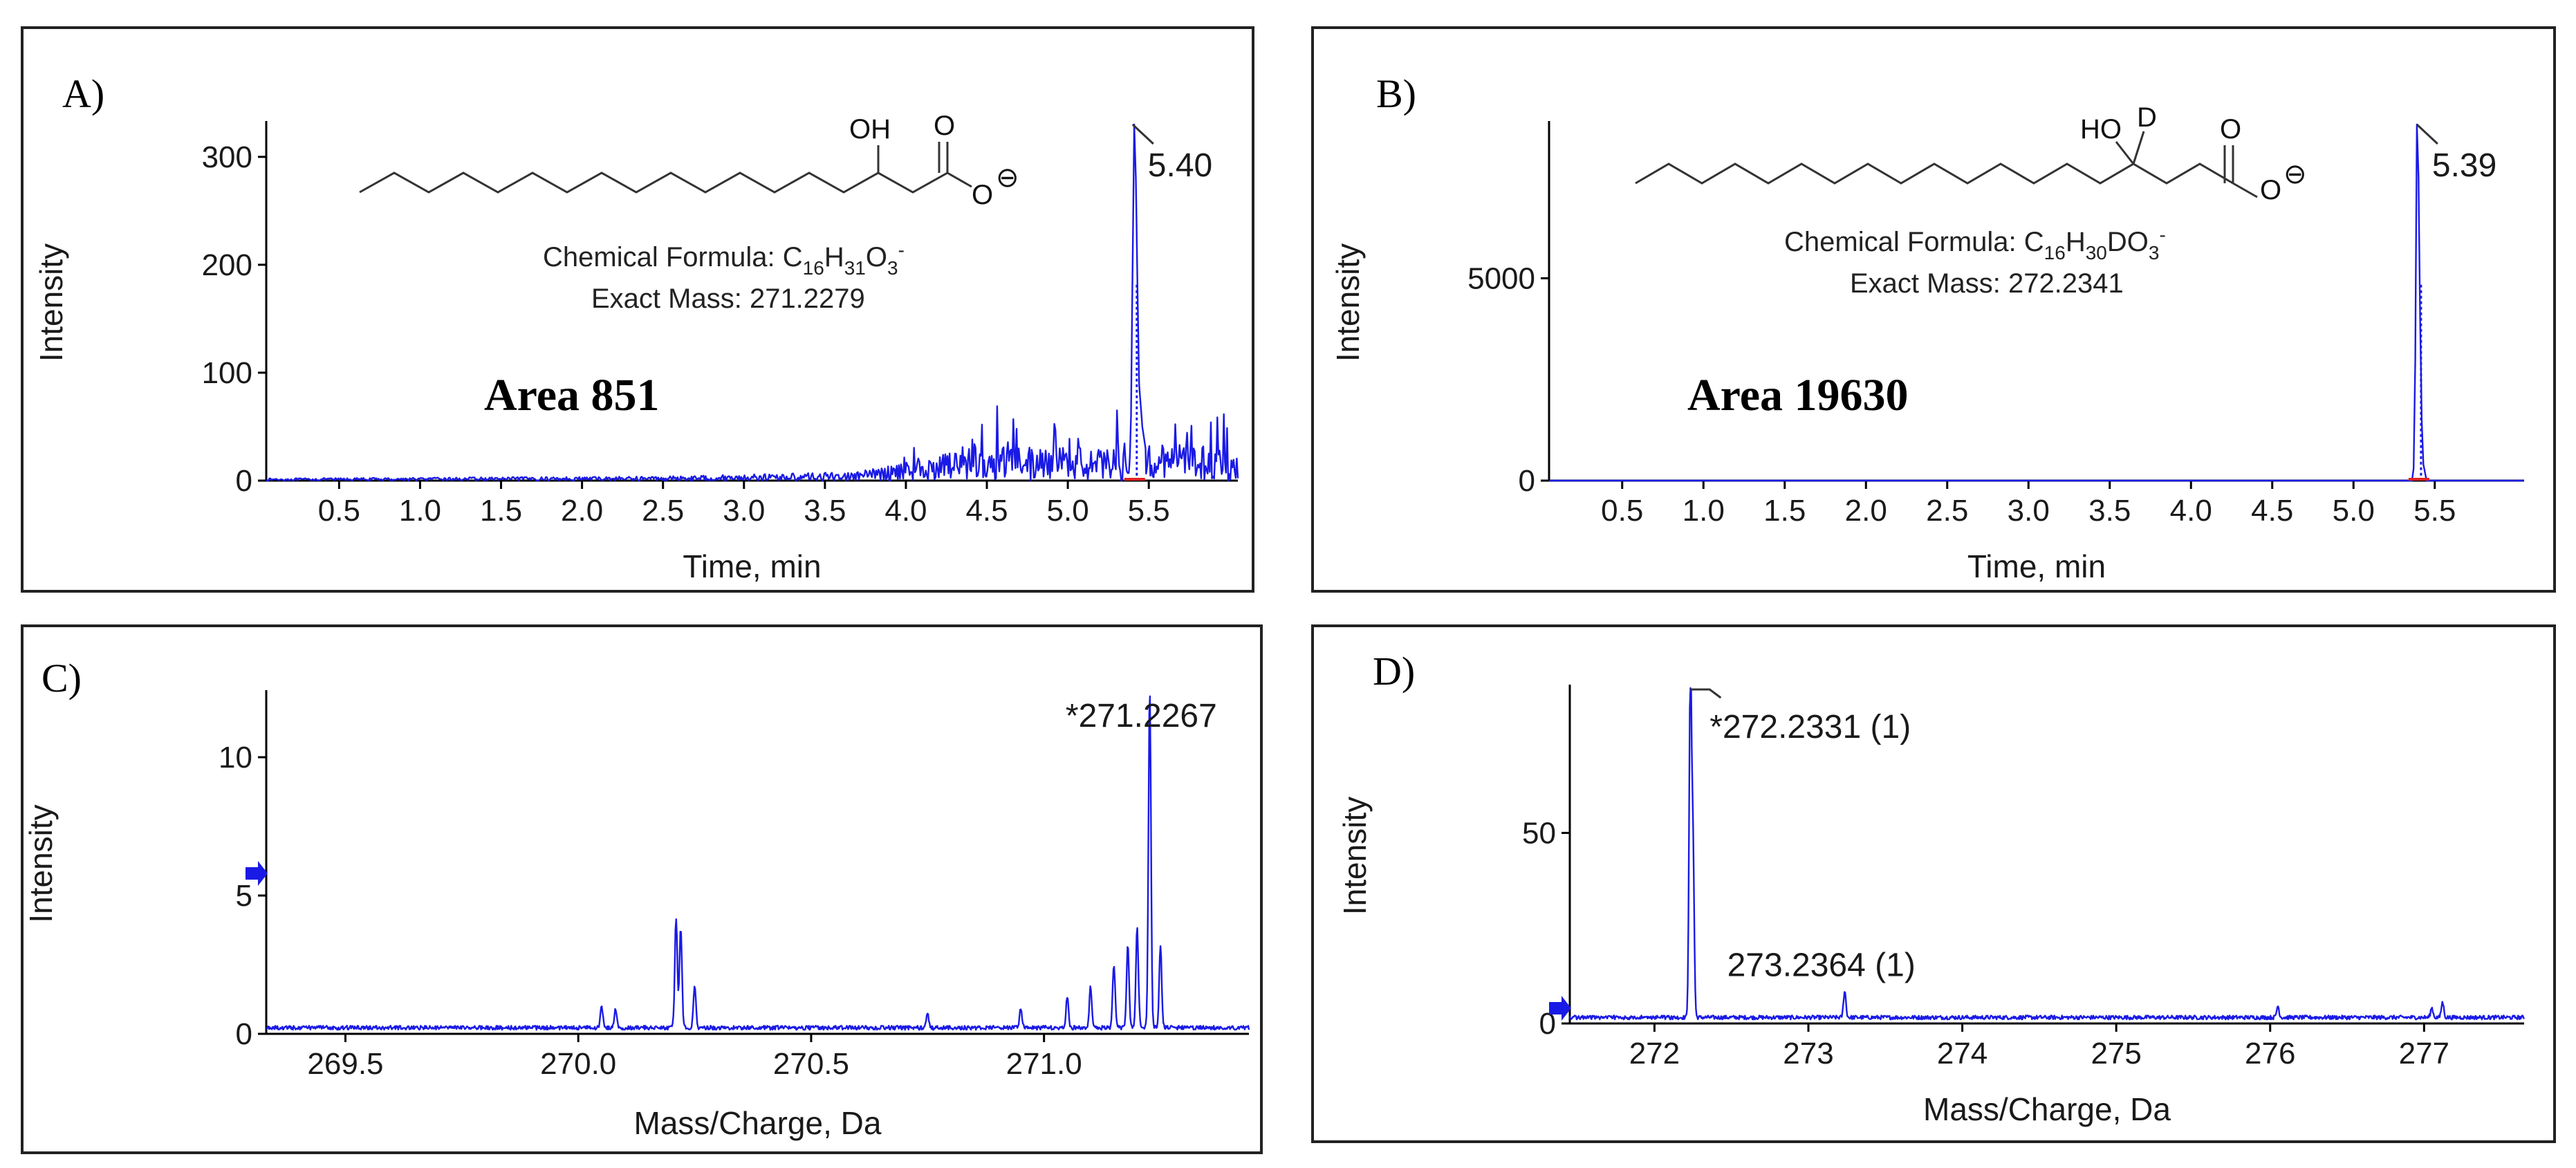 This screenshot has width=2576, height=1168. Describe the element at coordinates (825, 511) in the screenshot. I see `chart-a-x-tick-label: 3.5` at that location.